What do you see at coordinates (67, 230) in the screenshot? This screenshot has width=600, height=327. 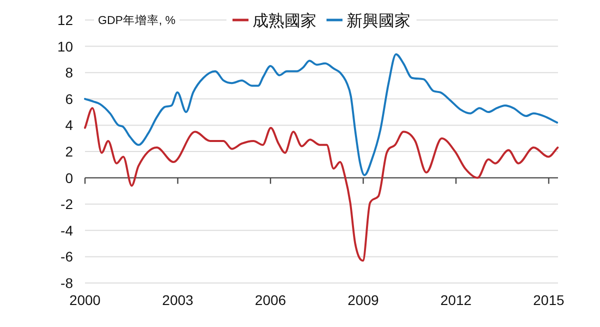 I see `y-tick-label: -4` at bounding box center [67, 230].